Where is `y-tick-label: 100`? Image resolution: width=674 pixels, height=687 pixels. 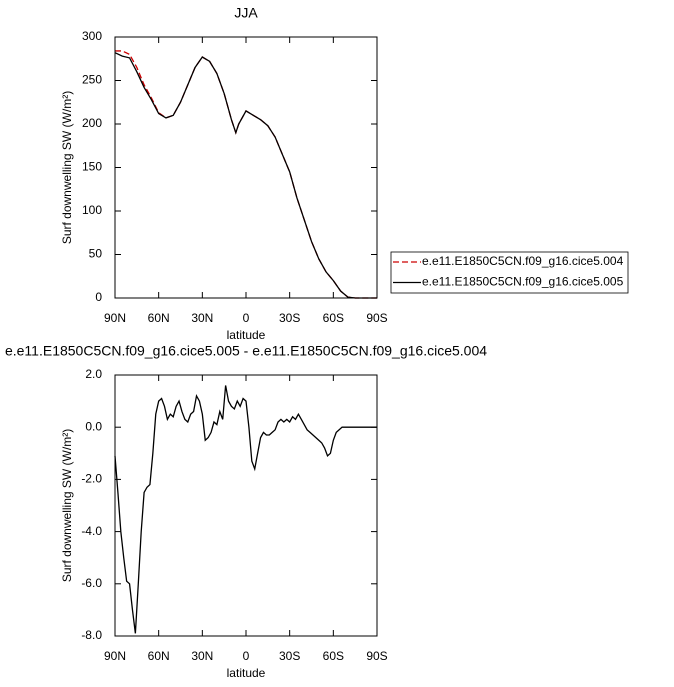
y-tick-label: 100 is located at coordinates (92, 210).